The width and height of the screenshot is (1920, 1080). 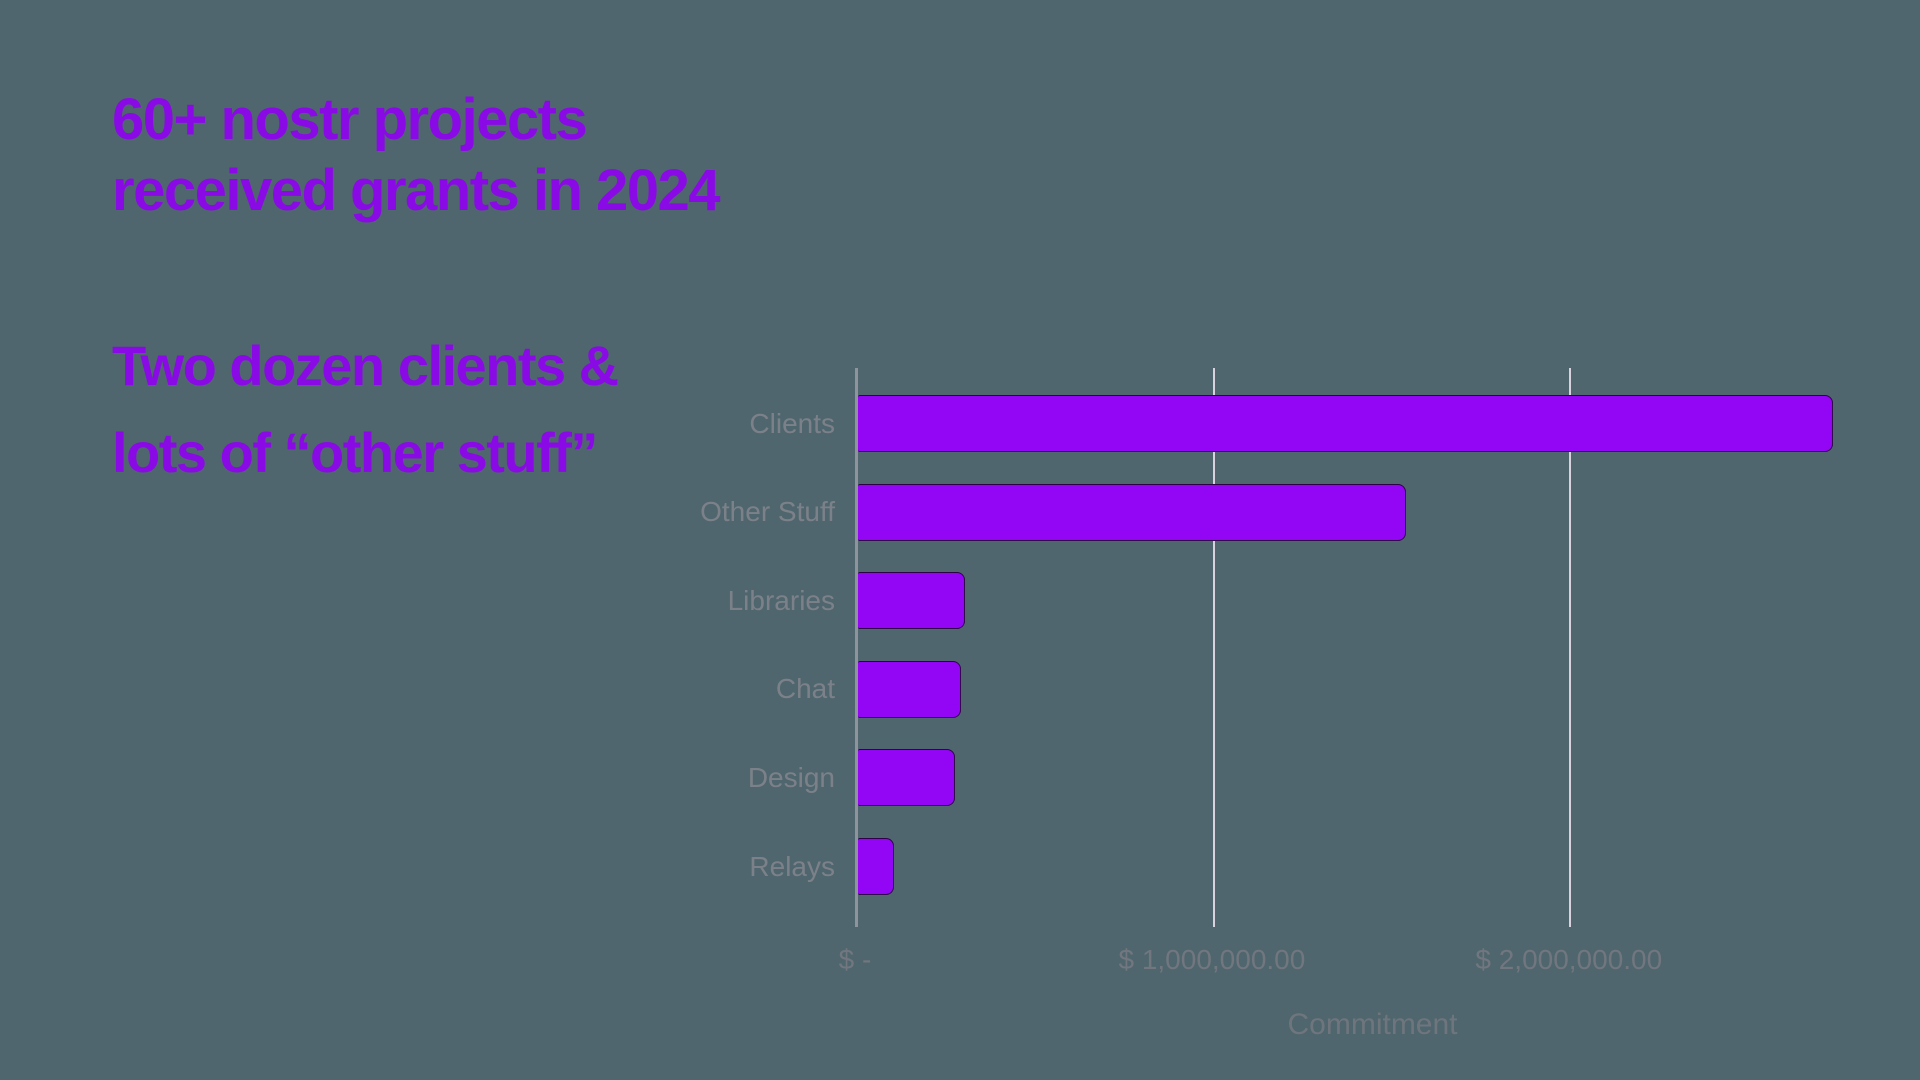 I want to click on category-label: Libraries, so click(x=781, y=600).